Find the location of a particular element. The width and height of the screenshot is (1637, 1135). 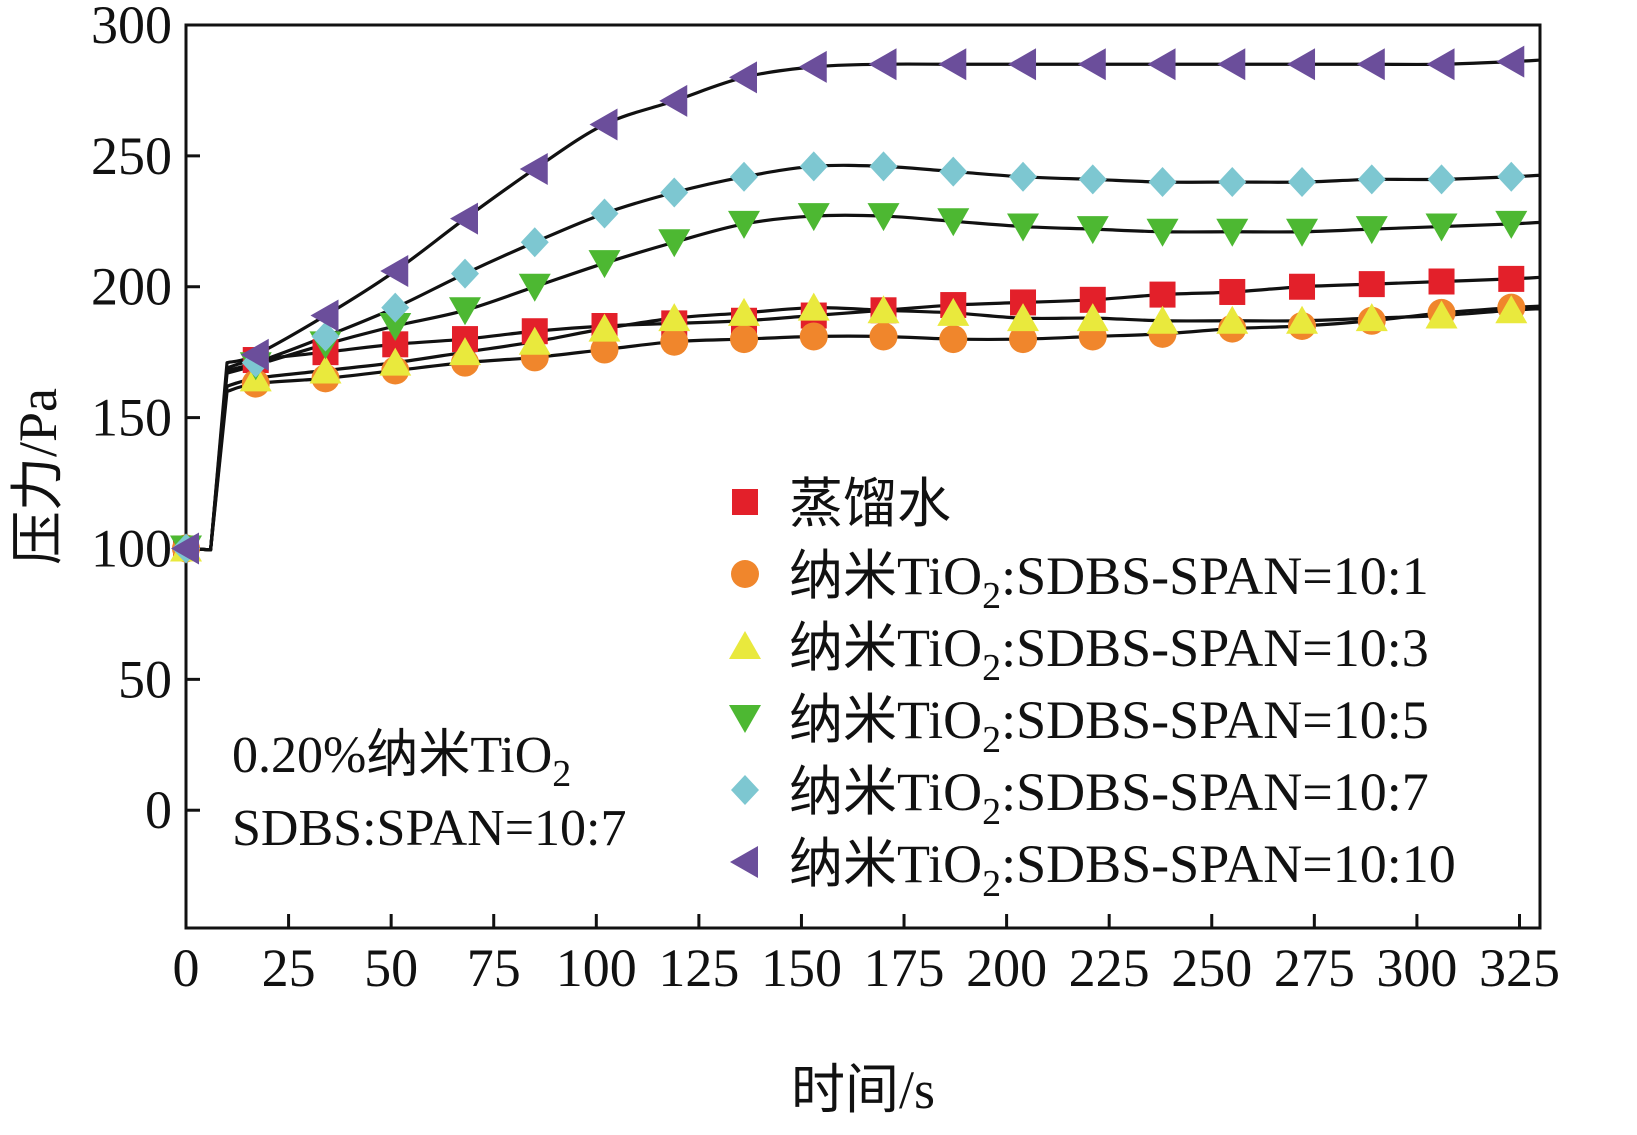

x-tick-label: 300 is located at coordinates (1416, 968).